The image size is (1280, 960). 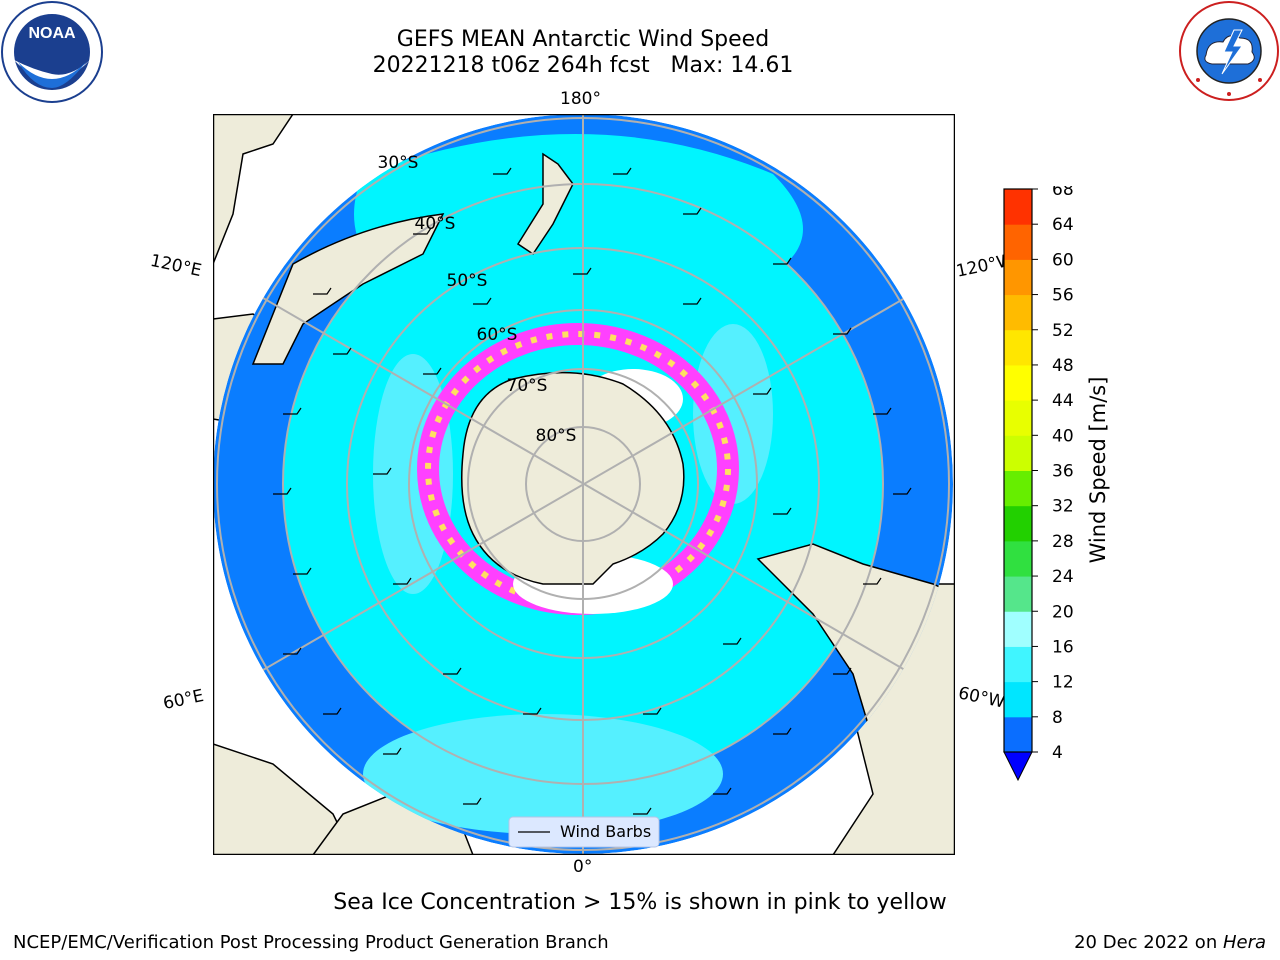 What do you see at coordinates (1018, 766) in the screenshot?
I see `colorbar-extend-triangle` at bounding box center [1018, 766].